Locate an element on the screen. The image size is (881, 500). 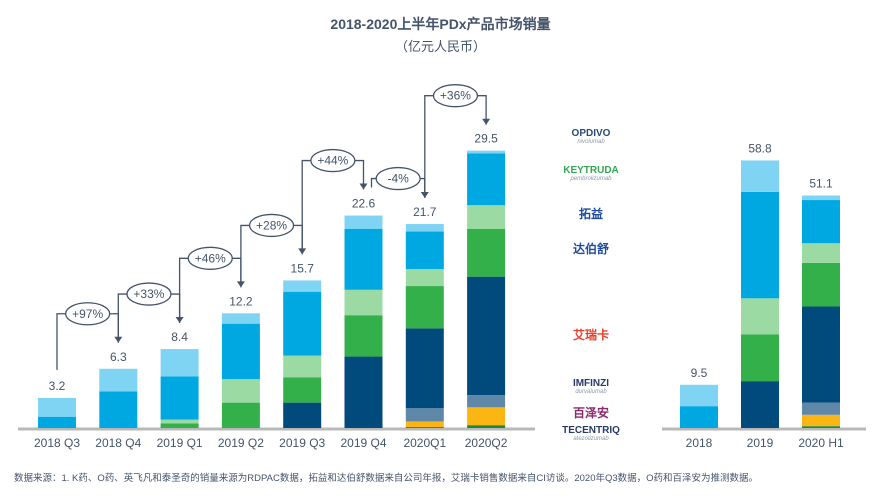
legend-item-2: 拓益 is located at coordinates (591, 213).